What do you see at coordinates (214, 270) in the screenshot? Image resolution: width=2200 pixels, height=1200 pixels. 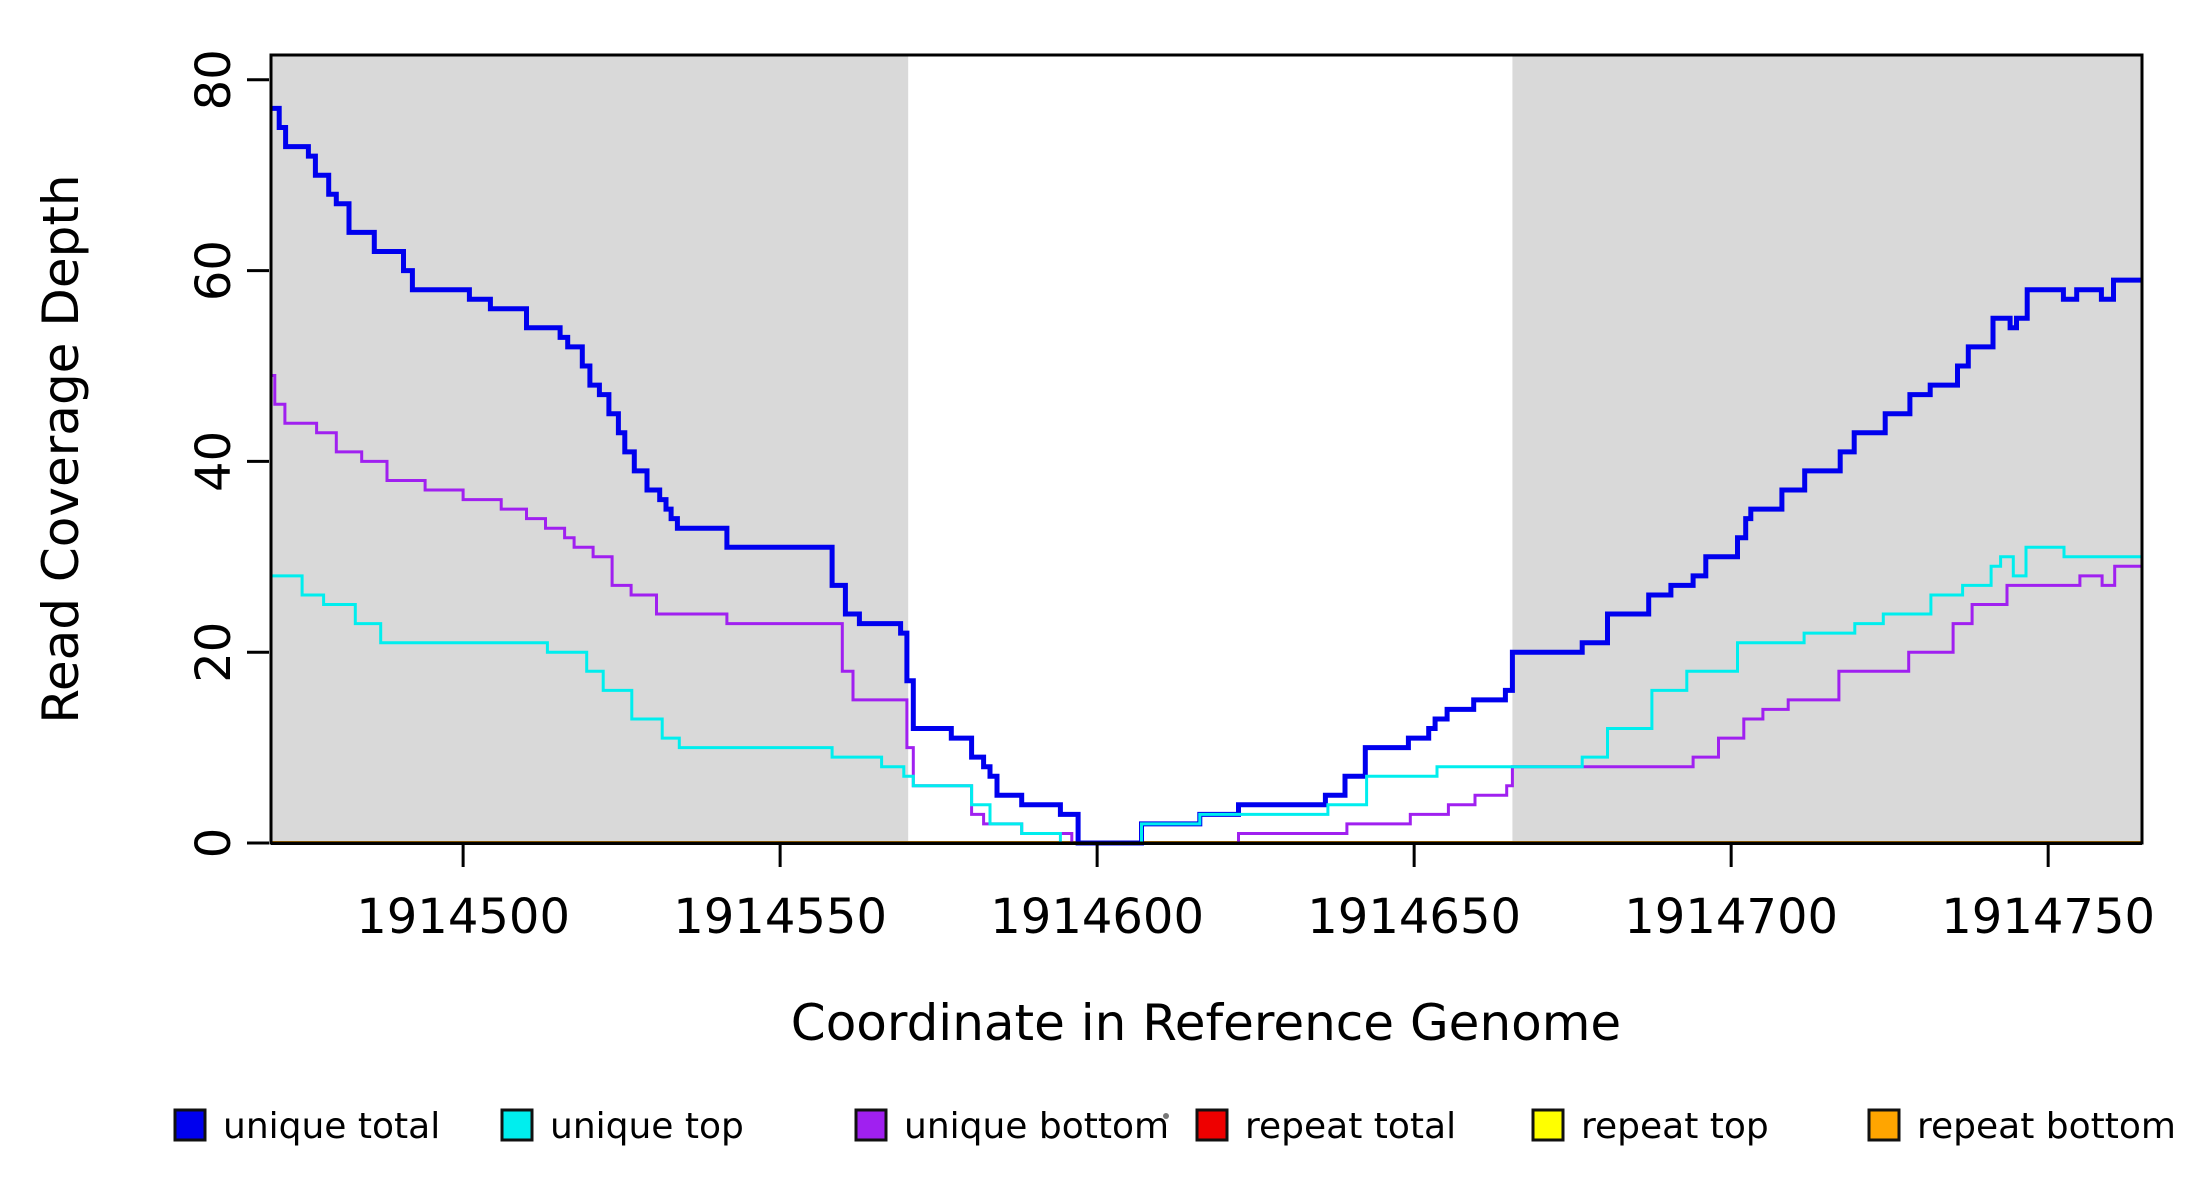 I see `y-tick-label: 60` at bounding box center [214, 270].